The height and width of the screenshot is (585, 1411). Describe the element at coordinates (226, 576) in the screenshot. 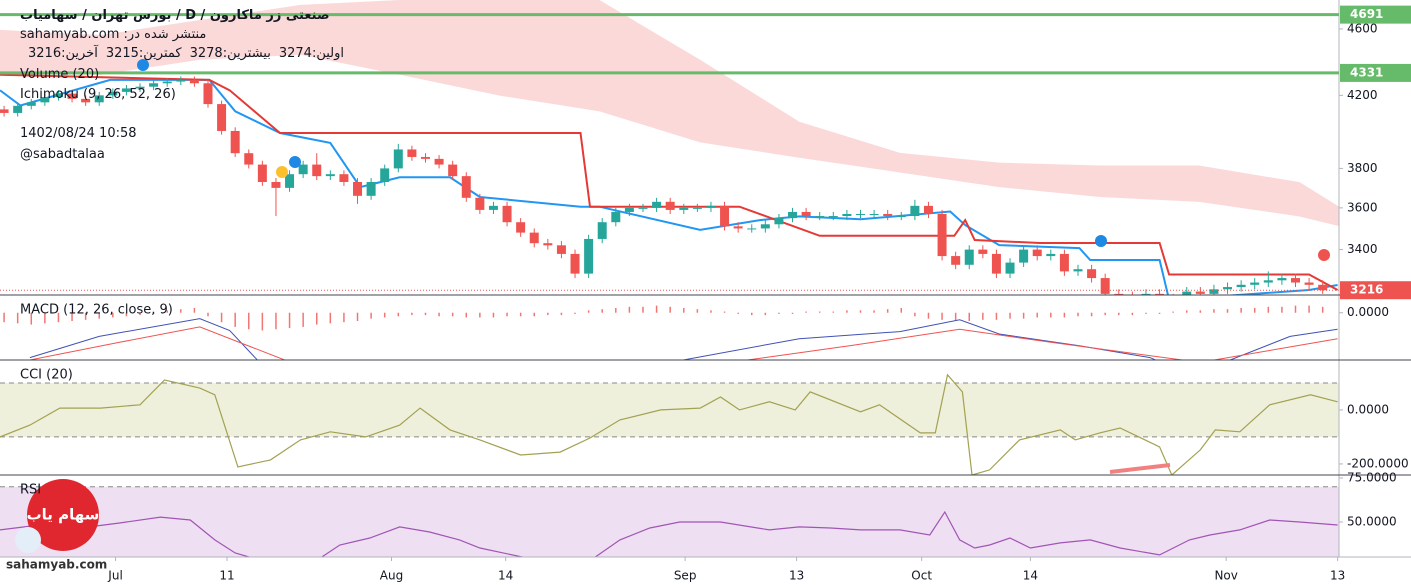

I see `x-tick-label: 11` at that location.